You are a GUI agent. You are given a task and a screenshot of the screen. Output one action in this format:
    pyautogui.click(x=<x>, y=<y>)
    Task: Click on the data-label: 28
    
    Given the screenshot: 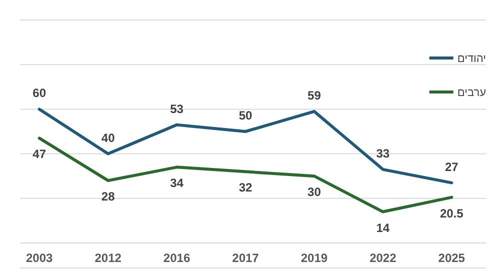 What is the action you would take?
    pyautogui.click(x=108, y=197)
    